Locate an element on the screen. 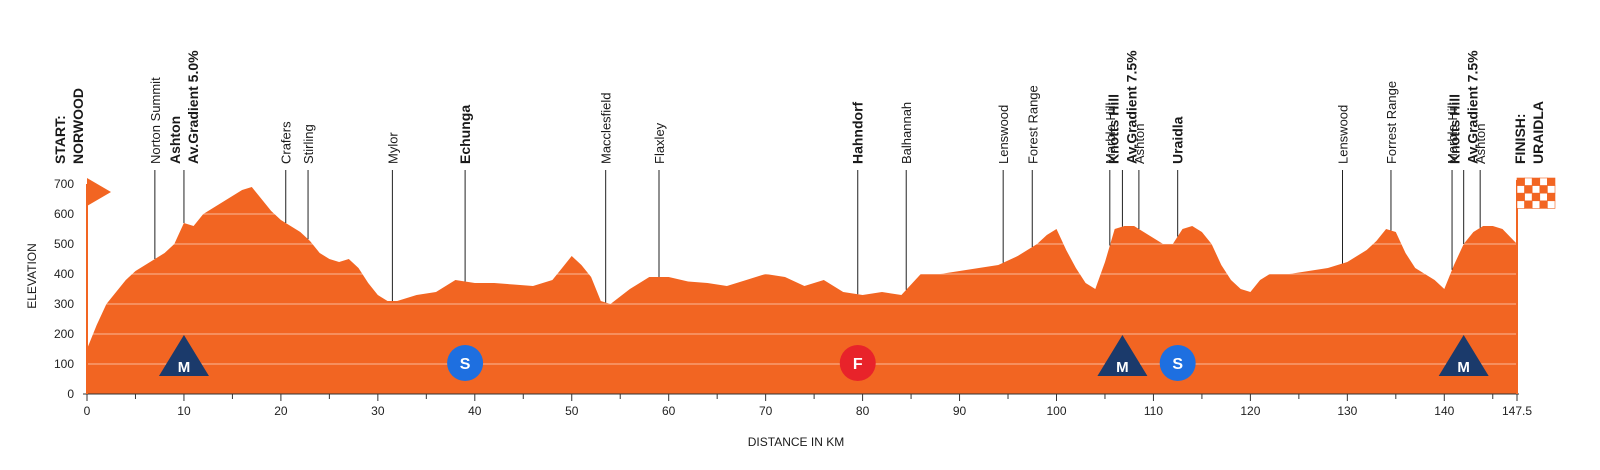  y-tick-label: 0 is located at coordinates (70, 394).